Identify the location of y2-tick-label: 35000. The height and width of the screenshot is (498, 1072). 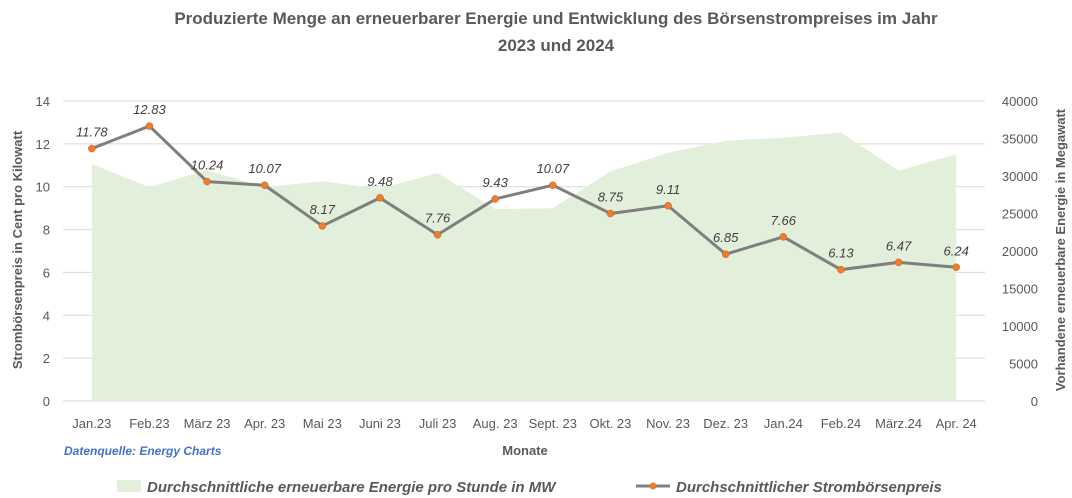
(1020, 139).